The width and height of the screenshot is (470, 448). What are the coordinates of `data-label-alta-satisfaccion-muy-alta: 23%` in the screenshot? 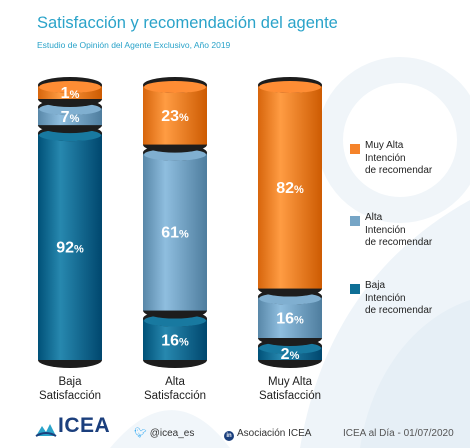 It's located at (175, 116).